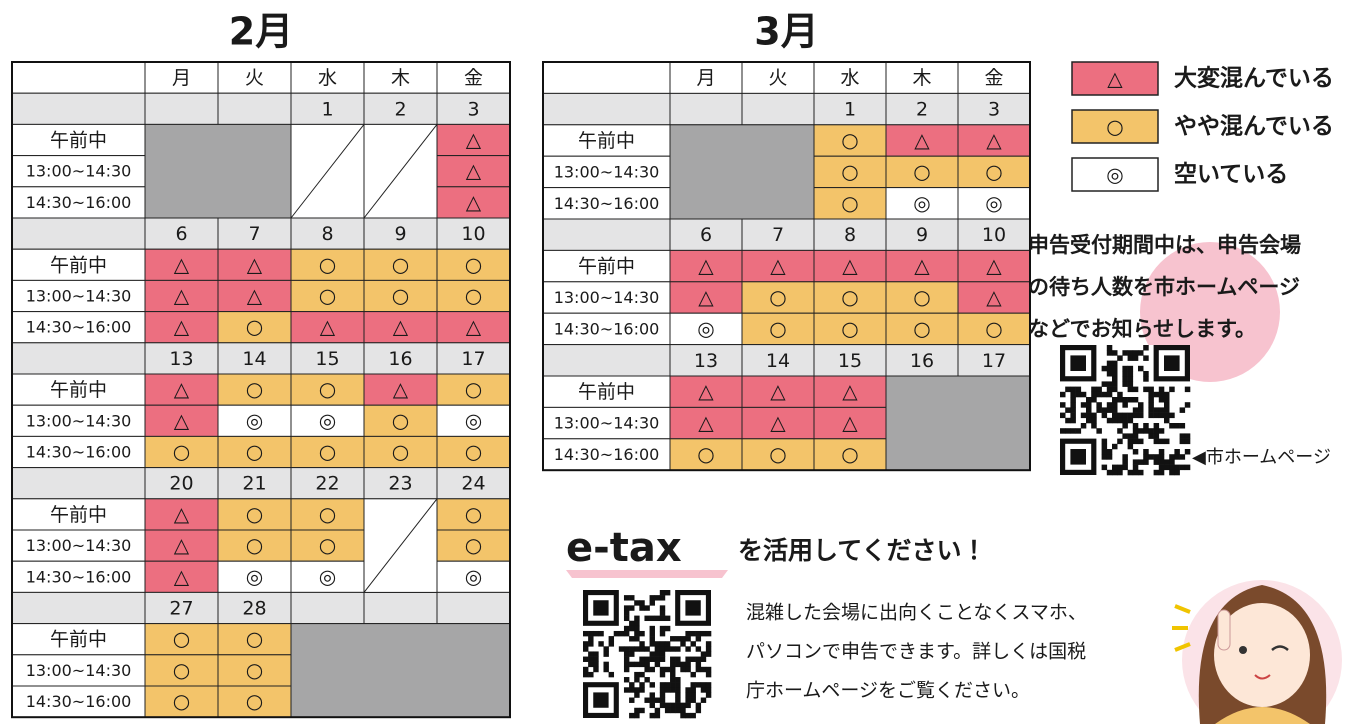  Describe the element at coordinates (778, 235) in the screenshot. I see `date: 7` at that location.